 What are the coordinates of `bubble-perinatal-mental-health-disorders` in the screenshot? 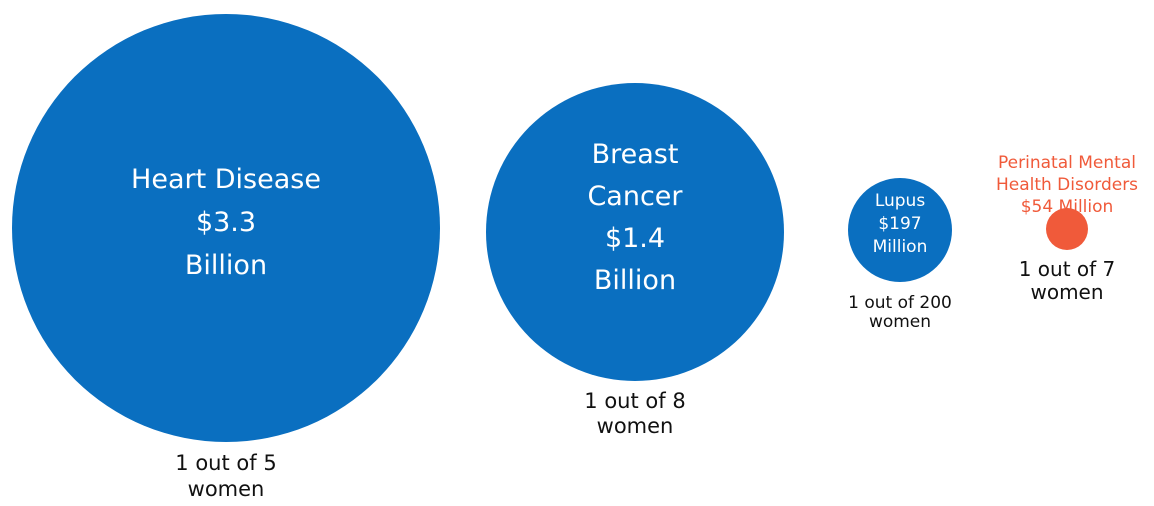 It's located at (1067, 229).